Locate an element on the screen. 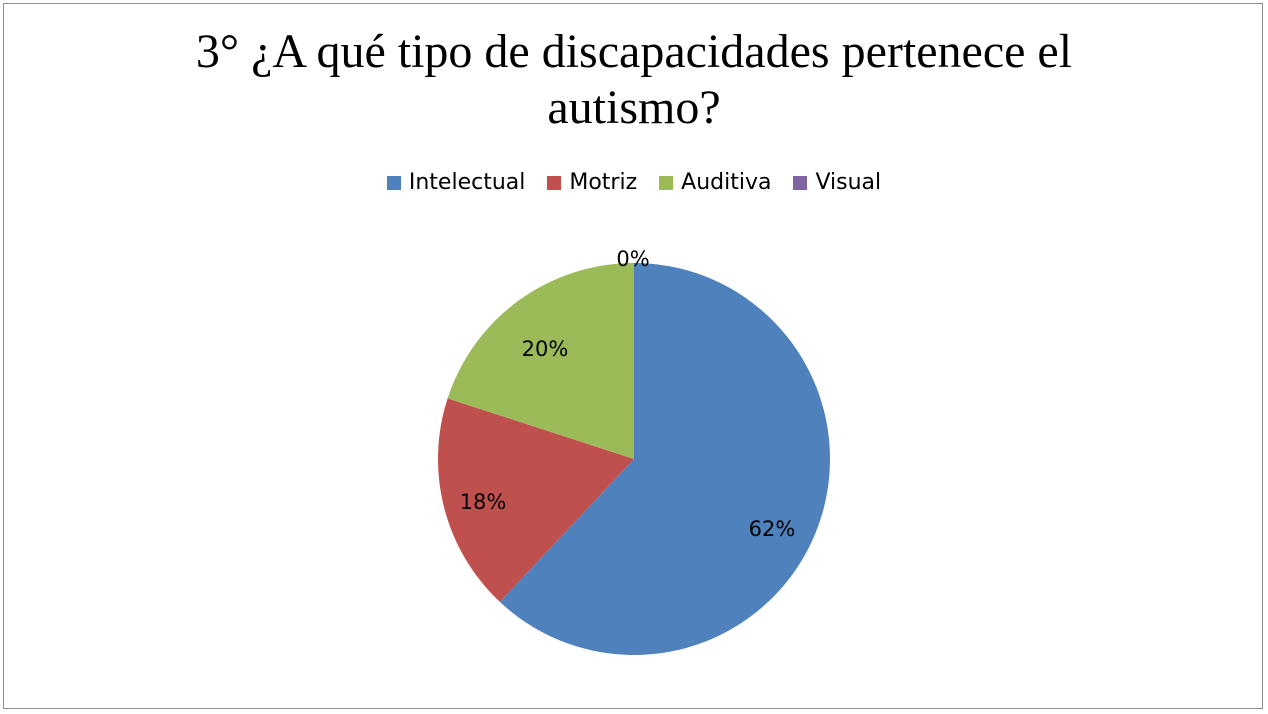  pie-slice-motriz is located at coordinates (535, 500).